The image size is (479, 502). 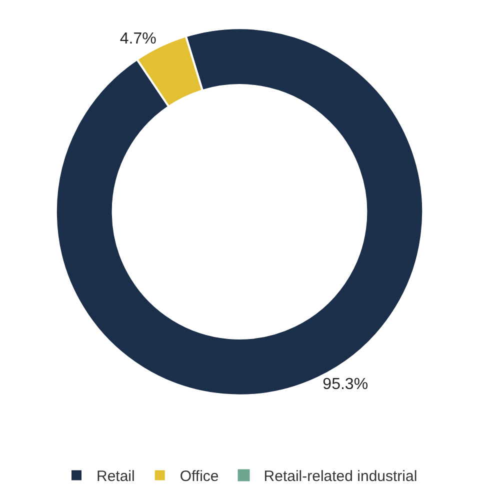 I want to click on data-label: 4.7%, so click(x=138, y=39).